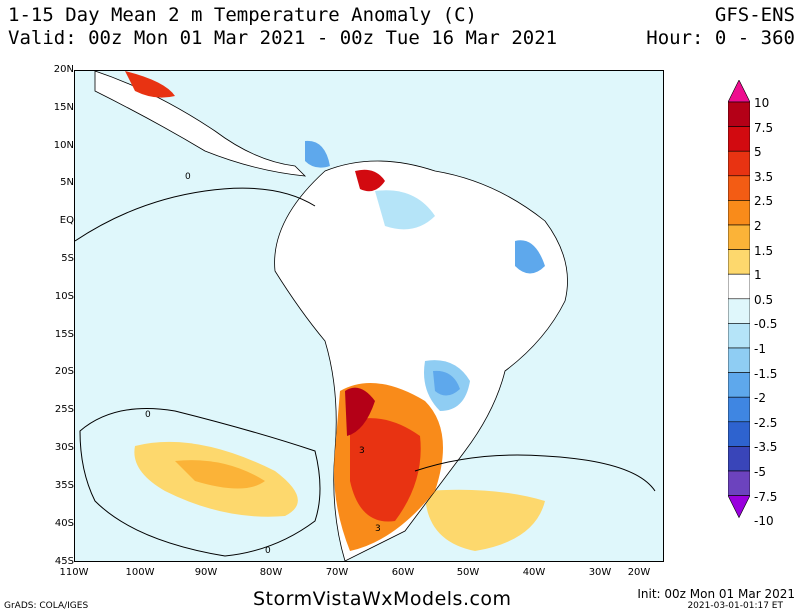 This screenshot has height=615, width=805. What do you see at coordinates (764, 299) in the screenshot?
I see `color-scale-label: 0.5` at bounding box center [764, 299].